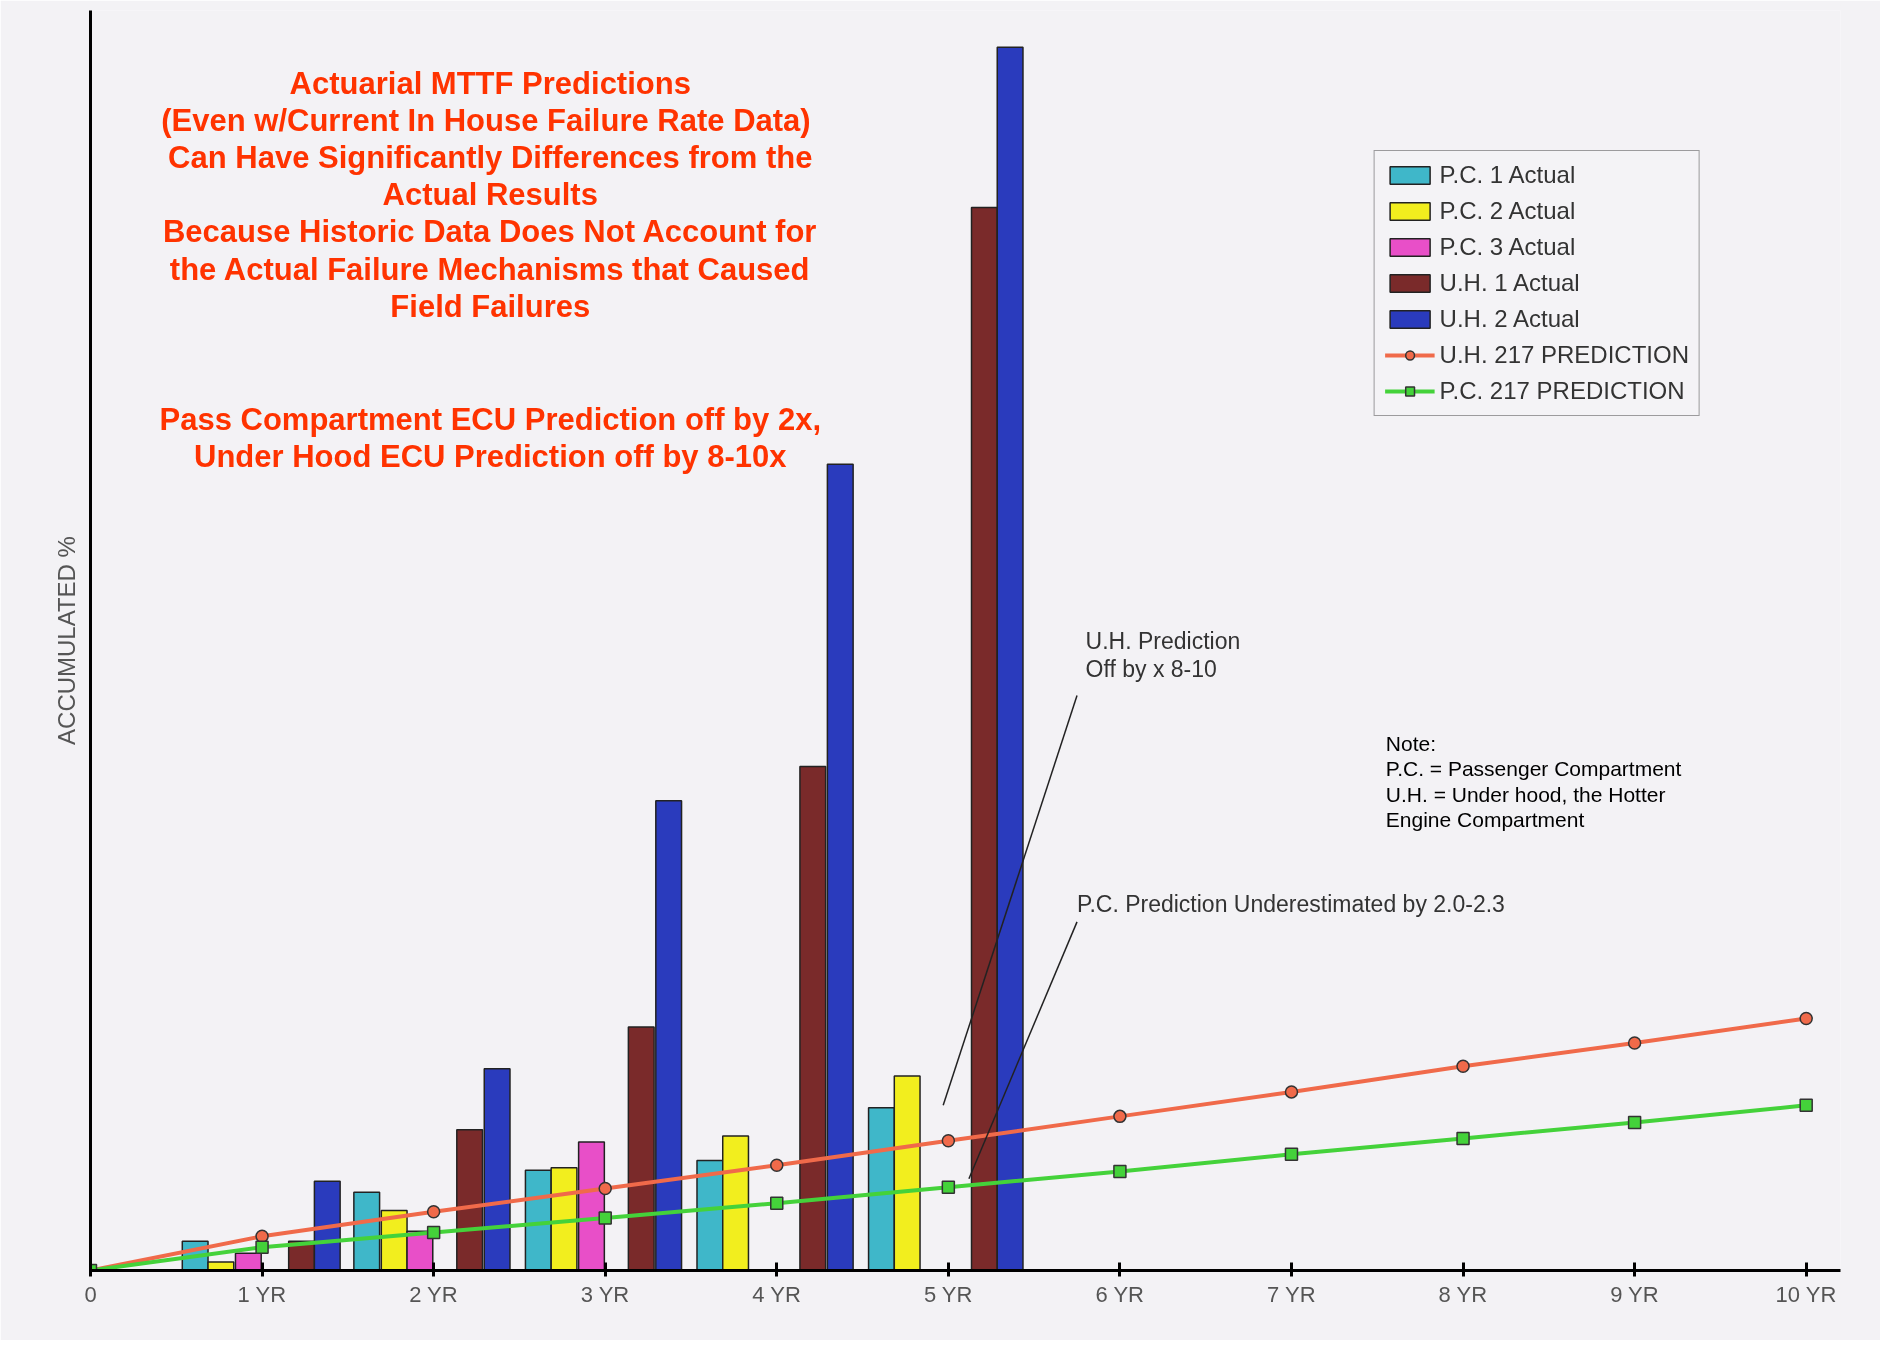 The height and width of the screenshot is (1356, 1891). Describe the element at coordinates (66, 640) in the screenshot. I see `y-axis-title: ACCUMULATED %` at that location.